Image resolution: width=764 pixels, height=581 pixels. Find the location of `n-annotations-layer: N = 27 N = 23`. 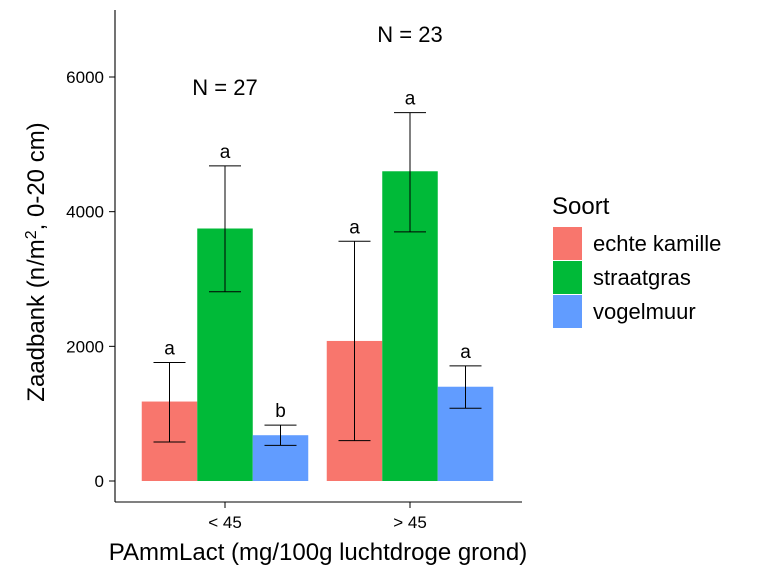

n-annotations-layer: N = 27 N = 23 is located at coordinates (317, 61).